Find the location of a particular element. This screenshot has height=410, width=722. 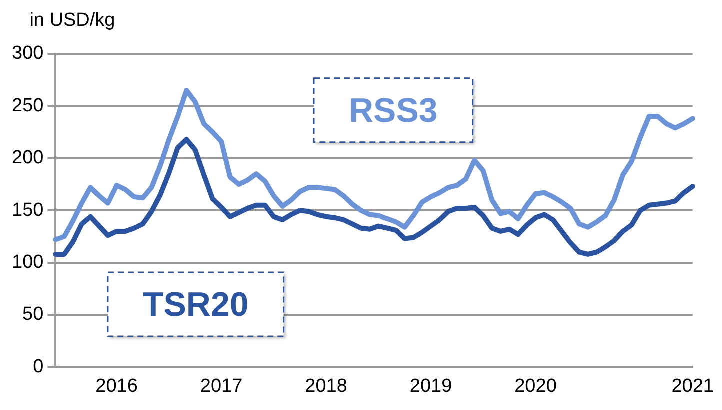

x-tick-label: 2016 is located at coordinates (117, 386).